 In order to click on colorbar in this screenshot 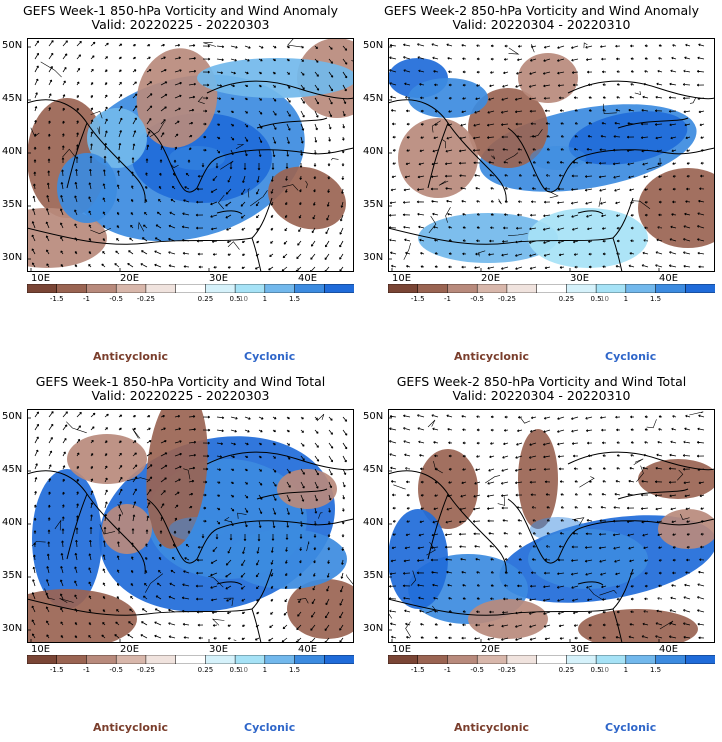, I will do `click(551, 288)`.